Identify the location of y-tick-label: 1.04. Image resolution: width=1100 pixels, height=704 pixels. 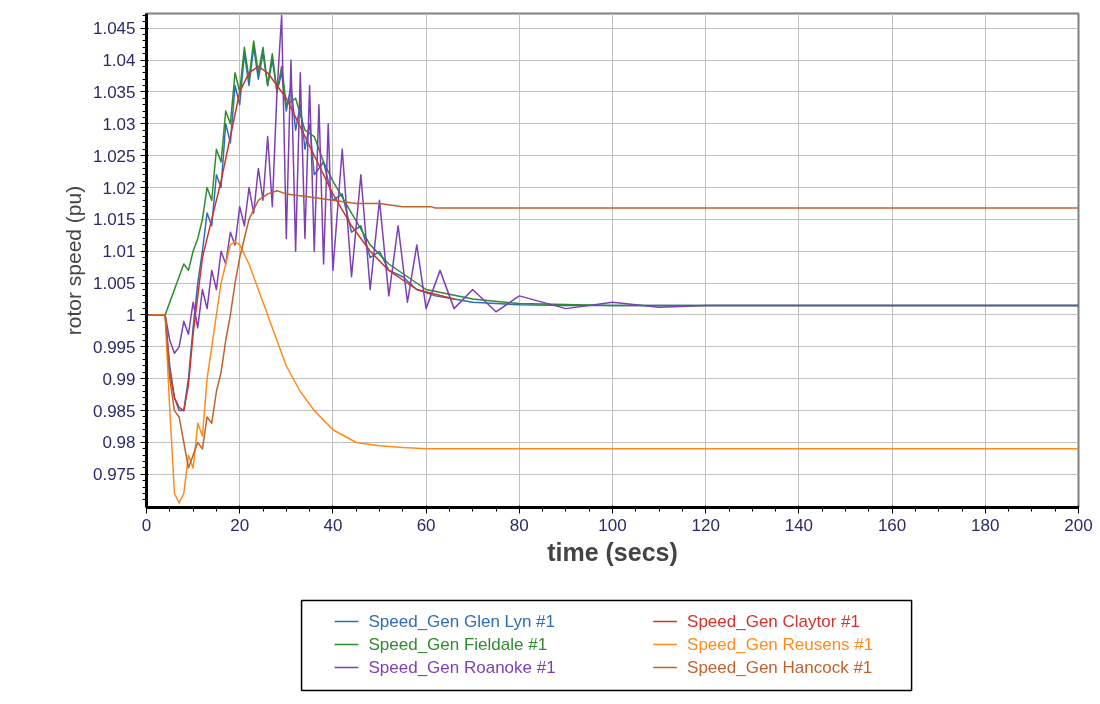
(119, 61).